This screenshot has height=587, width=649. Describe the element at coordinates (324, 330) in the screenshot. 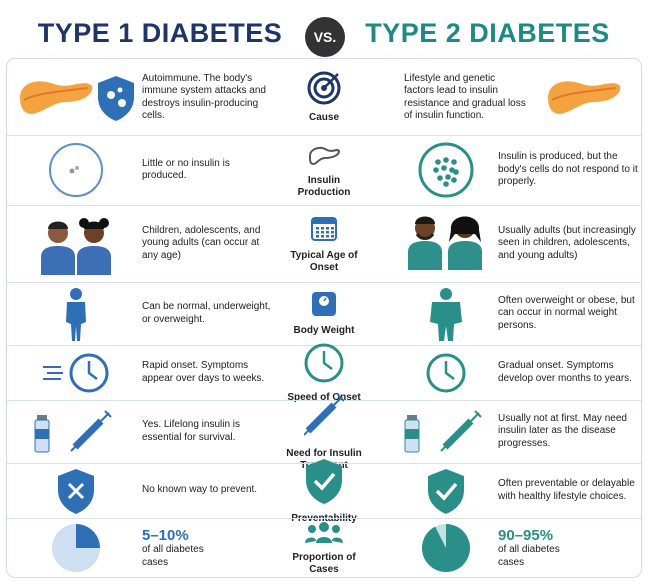

I see `criterion-label: Body Weight` at that location.